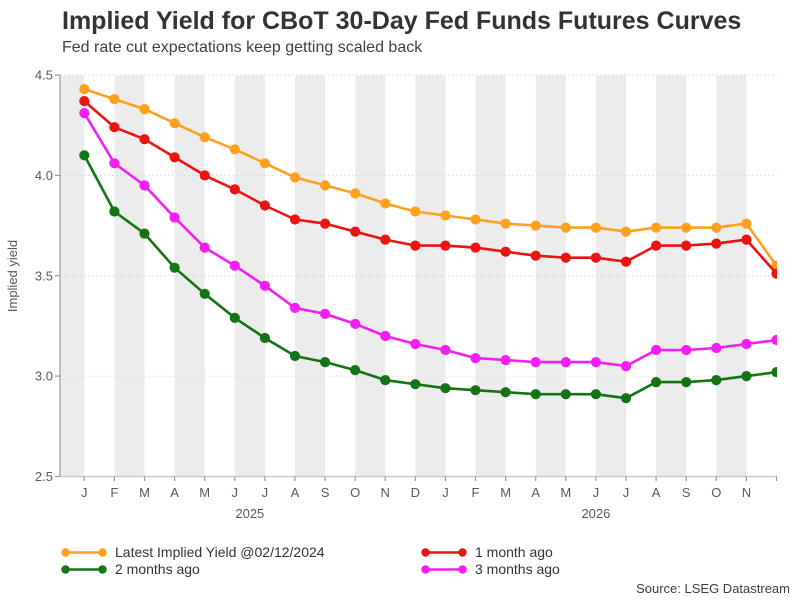  What do you see at coordinates (325, 492) in the screenshot?
I see `x-tick-label: S` at bounding box center [325, 492].